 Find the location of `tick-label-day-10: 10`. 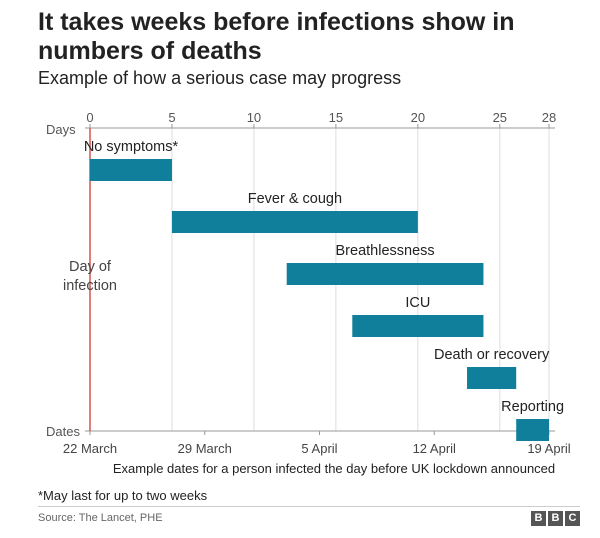

tick-label-day-10: 10 is located at coordinates (254, 117).